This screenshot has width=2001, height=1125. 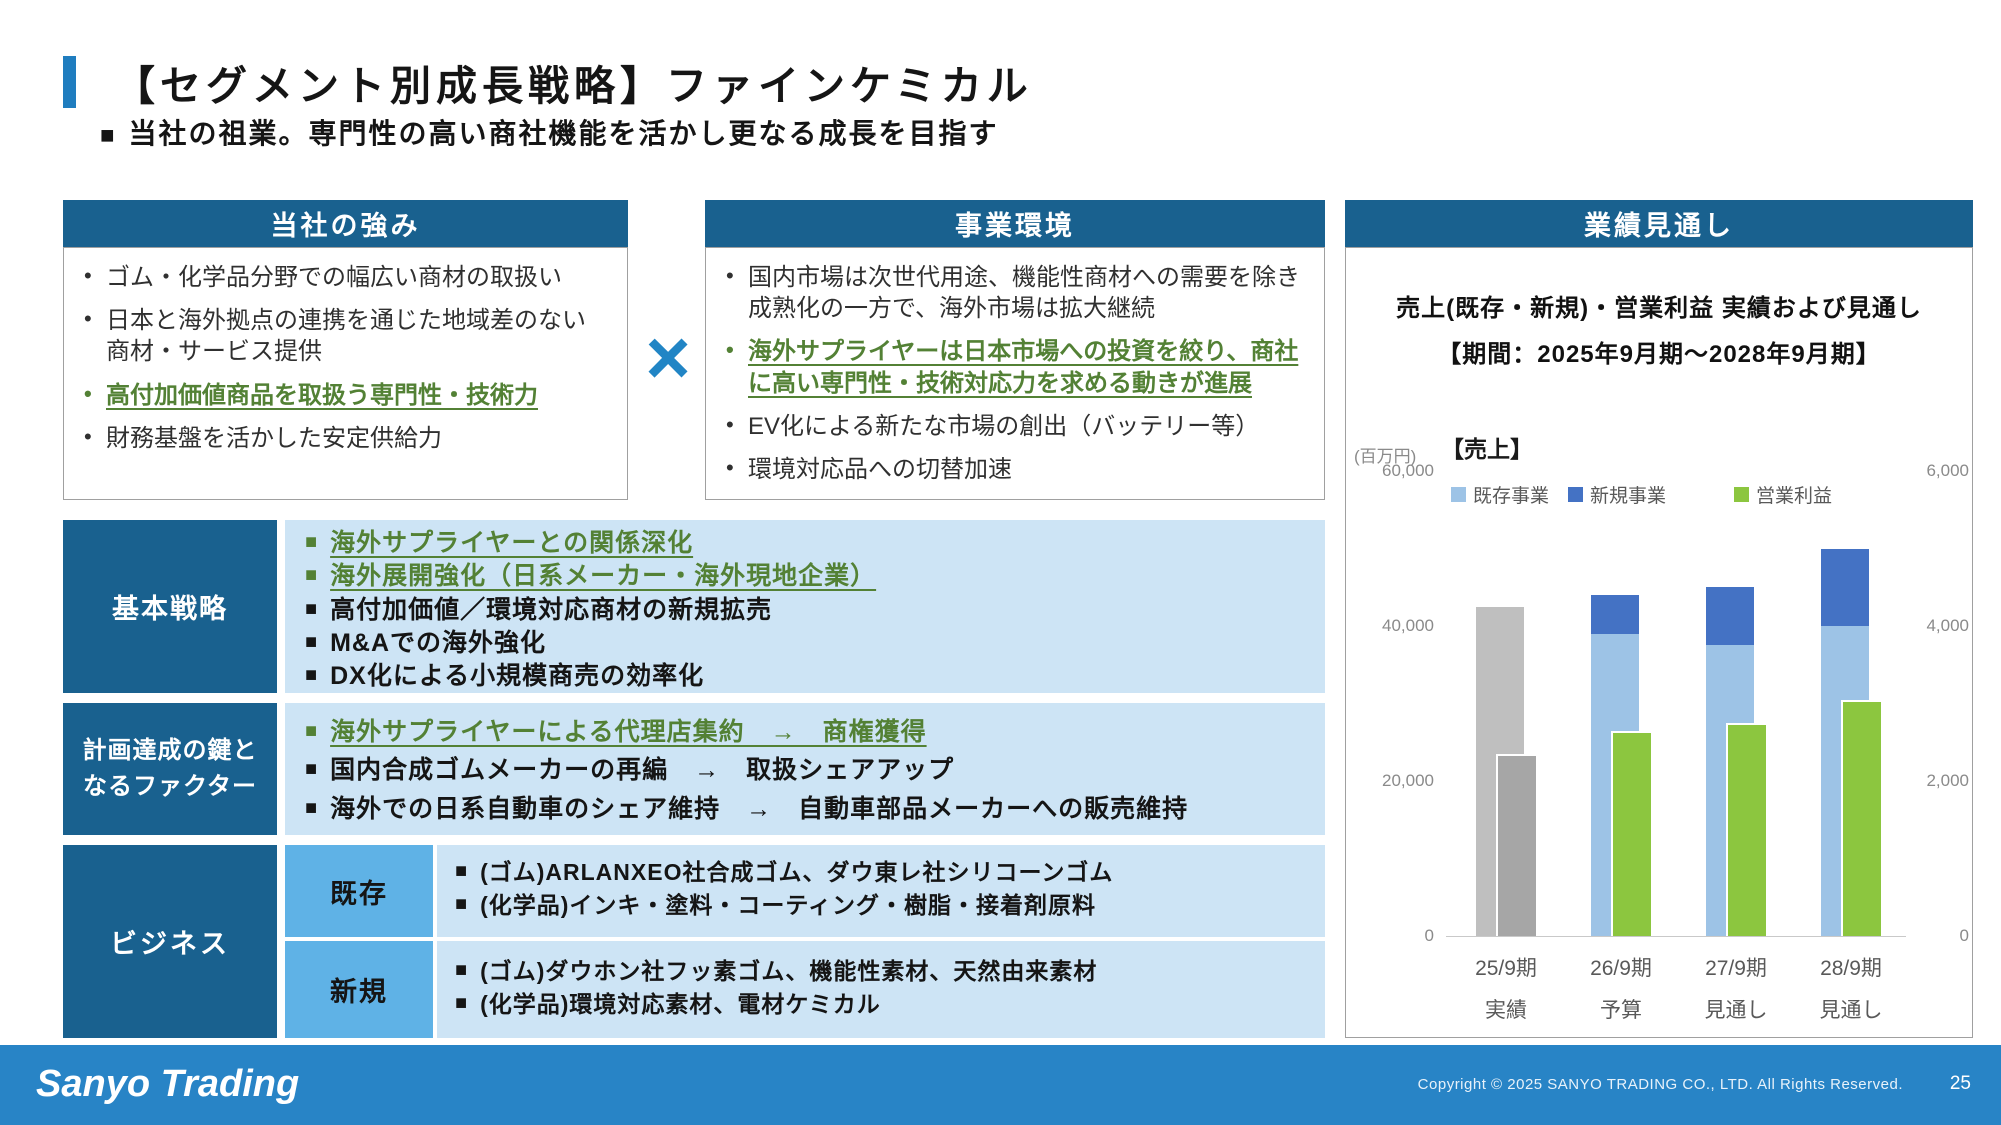 What do you see at coordinates (1851, 1010) in the screenshot?
I see `category-sublabel: 見通し` at bounding box center [1851, 1010].